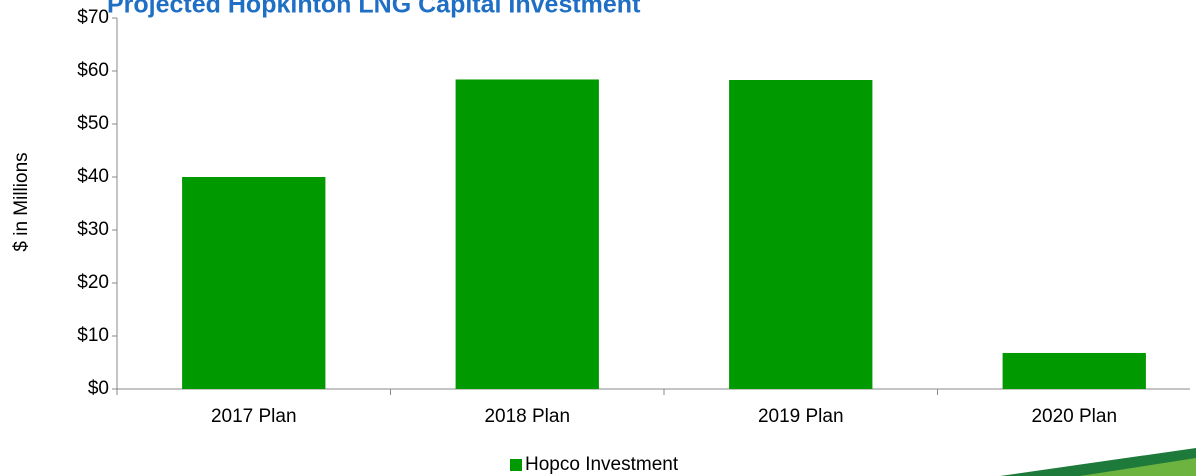  Describe the element at coordinates (1074, 416) in the screenshot. I see `x-tick-label: 2020 Plan` at that location.